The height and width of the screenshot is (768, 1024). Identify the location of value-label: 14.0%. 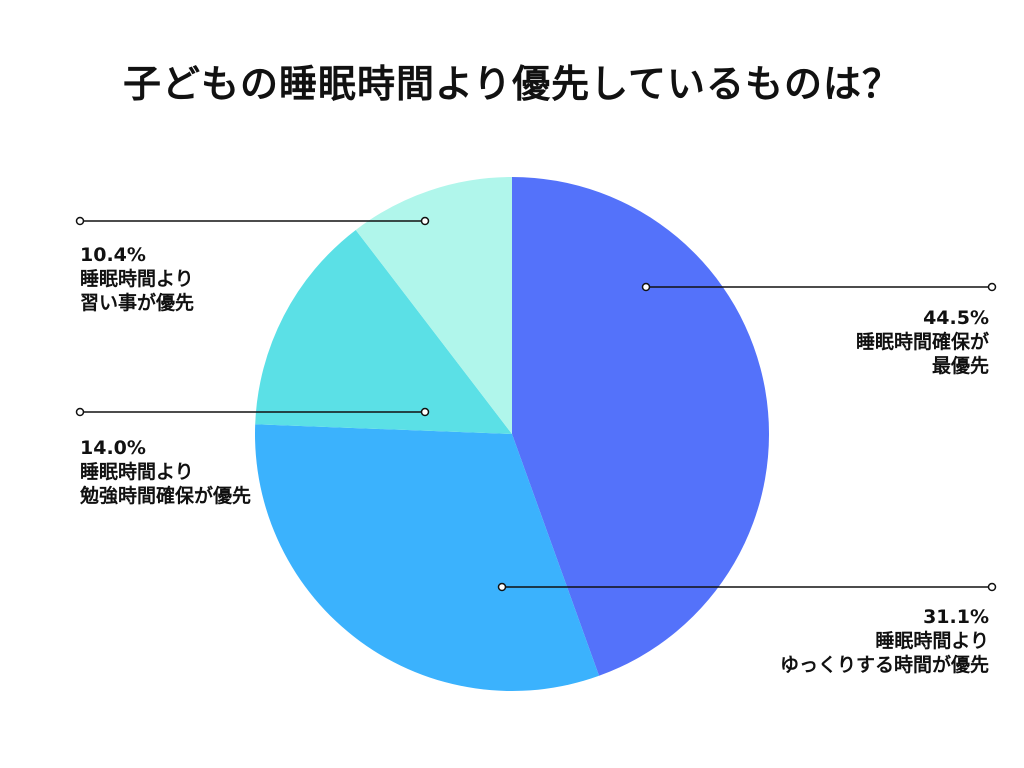
(113, 448).